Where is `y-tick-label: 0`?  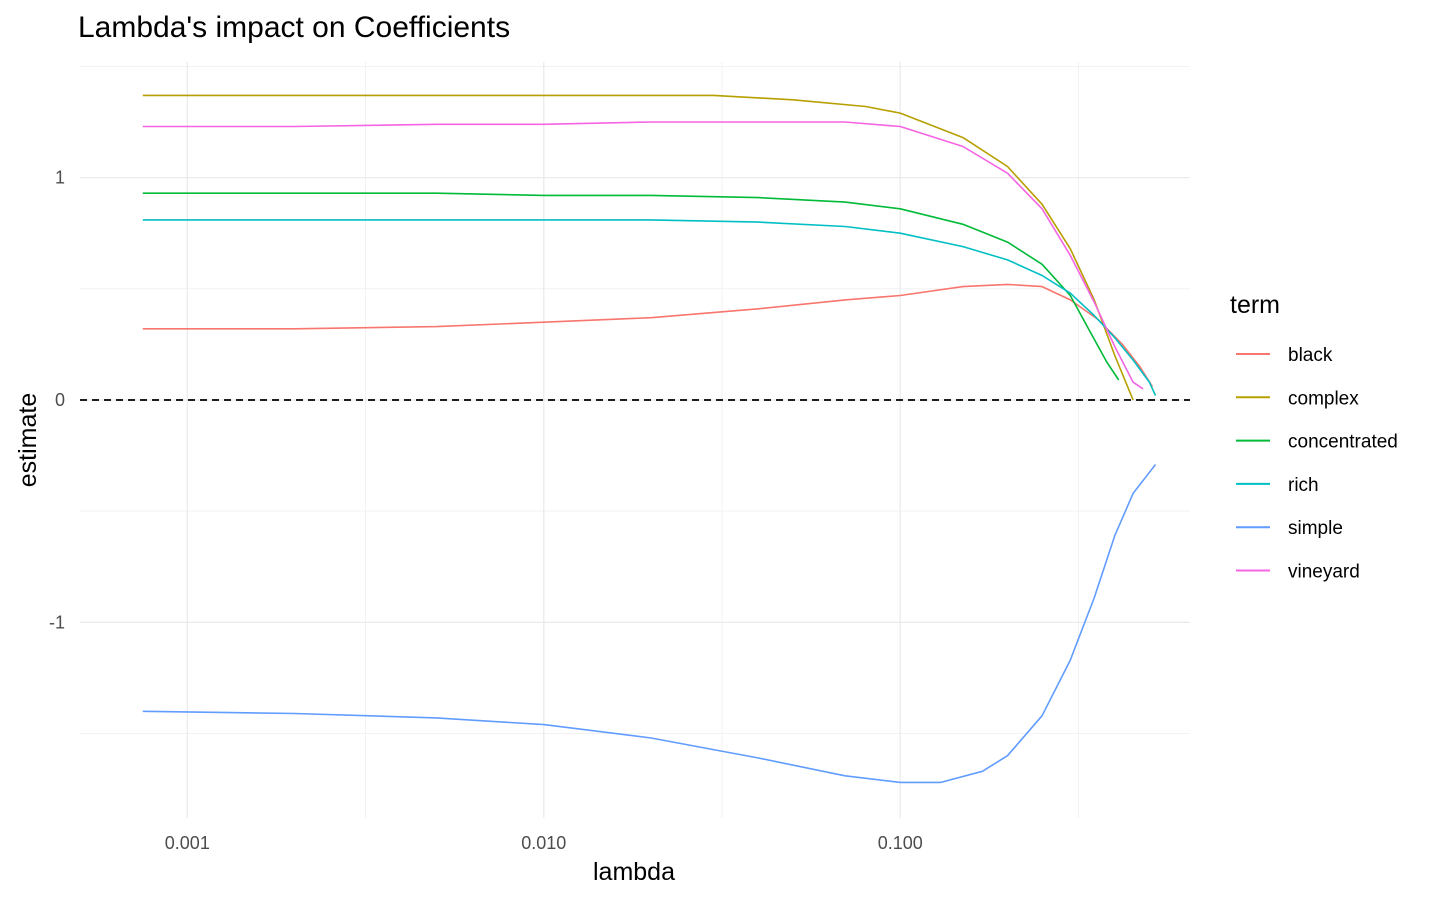
y-tick-label: 0 is located at coordinates (60, 400).